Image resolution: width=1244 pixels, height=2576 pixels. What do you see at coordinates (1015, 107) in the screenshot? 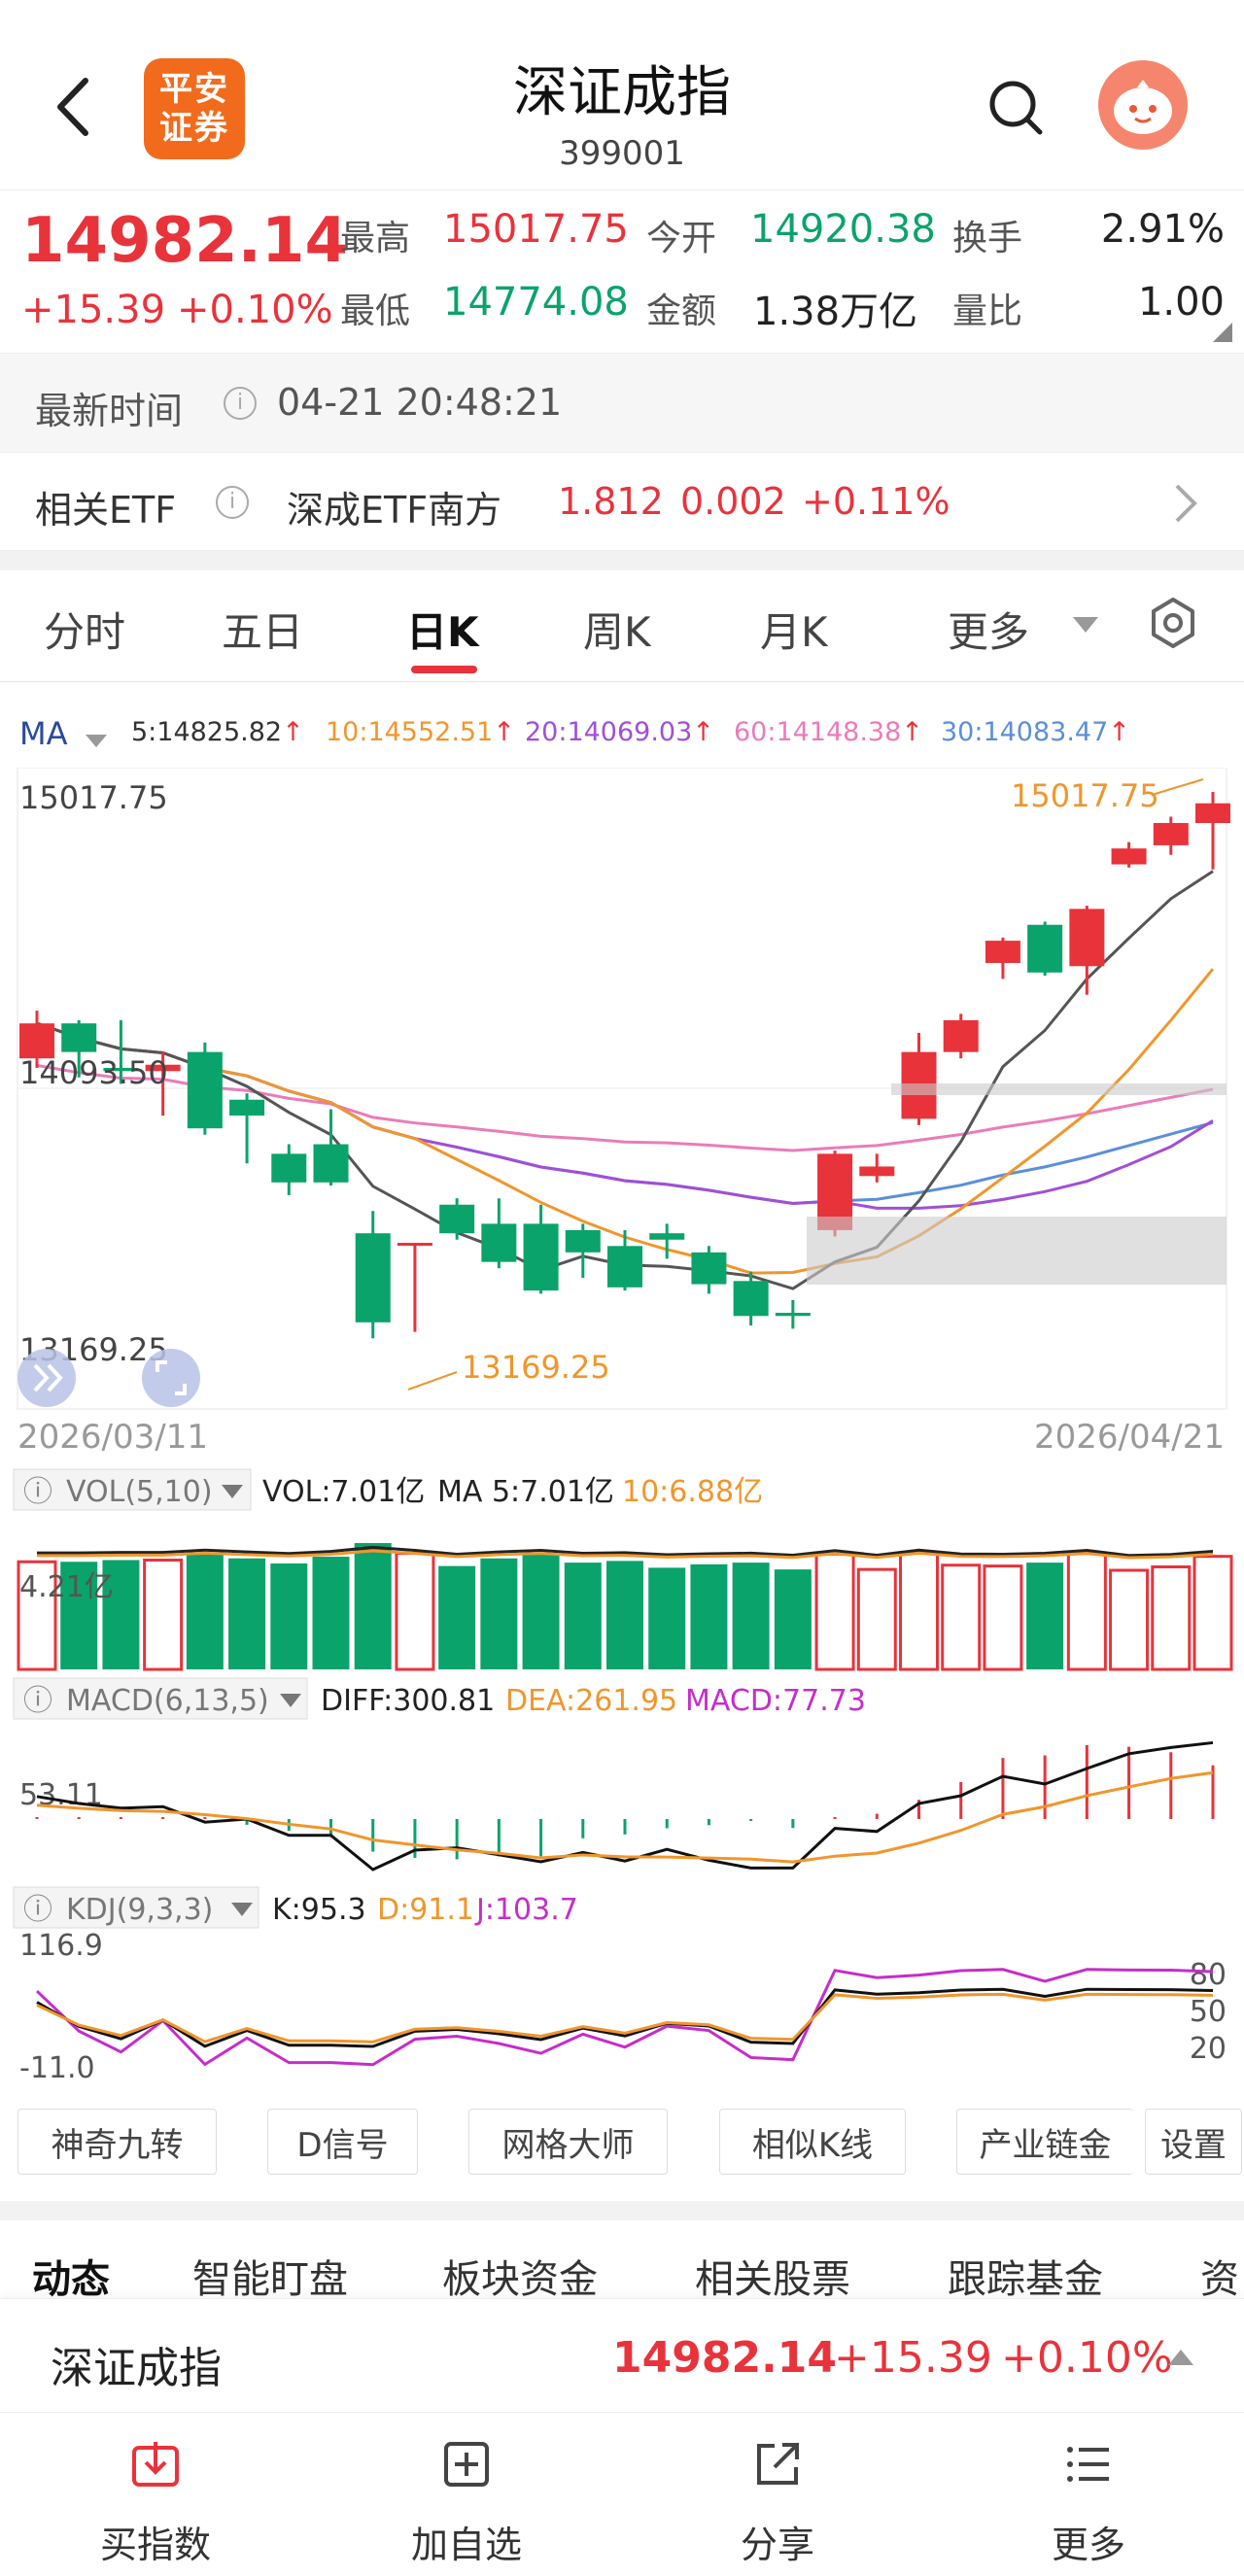
I see `search-icon` at bounding box center [1015, 107].